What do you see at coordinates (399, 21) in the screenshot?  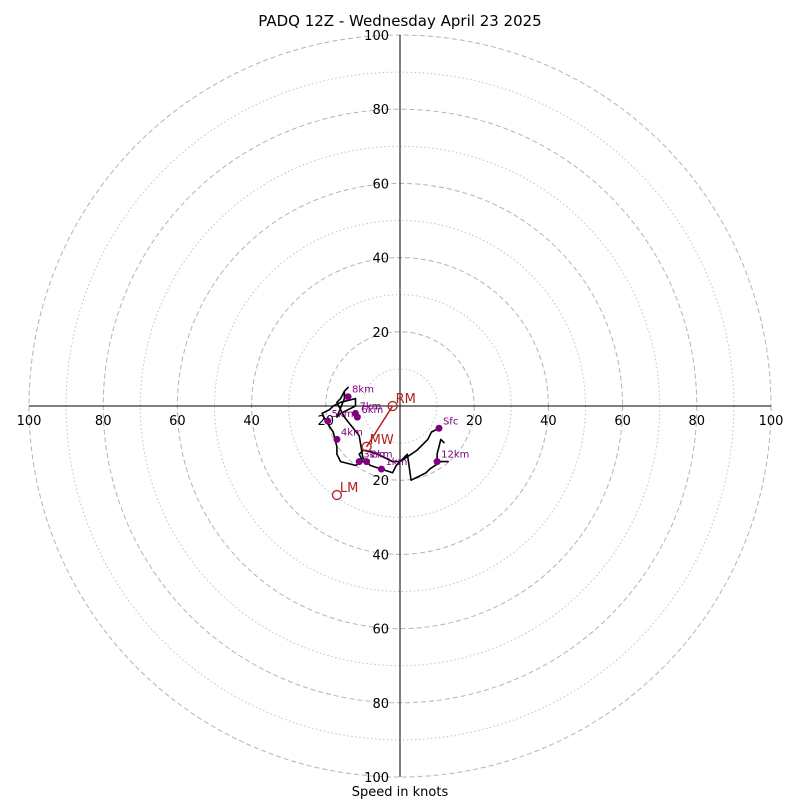 I see `chart-title: PADQ 12Z - Wednesday April 23 2025` at bounding box center [399, 21].